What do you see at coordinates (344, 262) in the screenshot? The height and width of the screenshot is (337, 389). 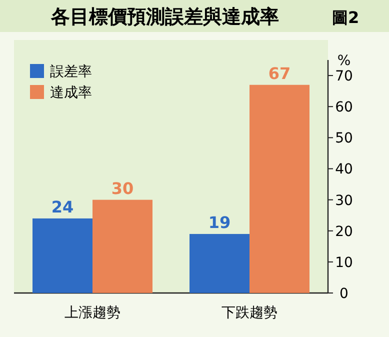 I see `y-tick-label: 10` at bounding box center [344, 262].